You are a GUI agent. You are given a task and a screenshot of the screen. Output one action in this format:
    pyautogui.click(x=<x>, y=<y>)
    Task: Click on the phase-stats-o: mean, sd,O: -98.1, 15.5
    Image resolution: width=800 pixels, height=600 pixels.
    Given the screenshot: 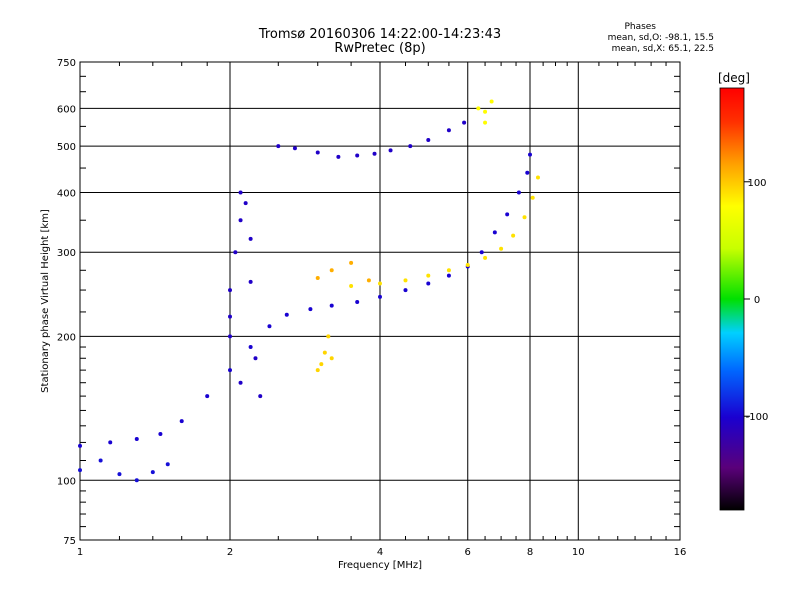 What is the action you would take?
    pyautogui.click(x=660, y=38)
    